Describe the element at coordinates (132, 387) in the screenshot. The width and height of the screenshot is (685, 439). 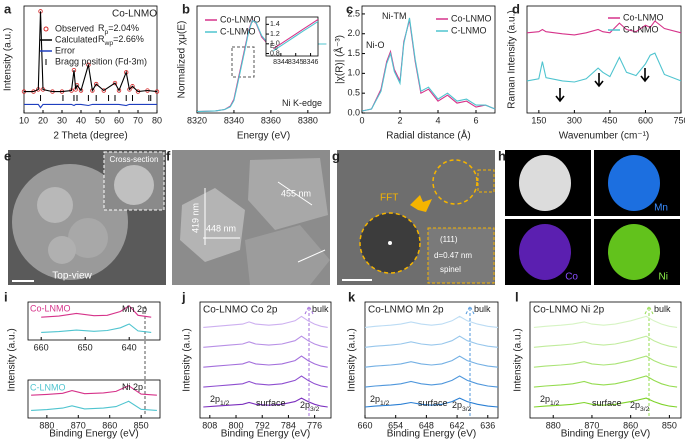
I see `annotation-part: Ni 2p` at that location.